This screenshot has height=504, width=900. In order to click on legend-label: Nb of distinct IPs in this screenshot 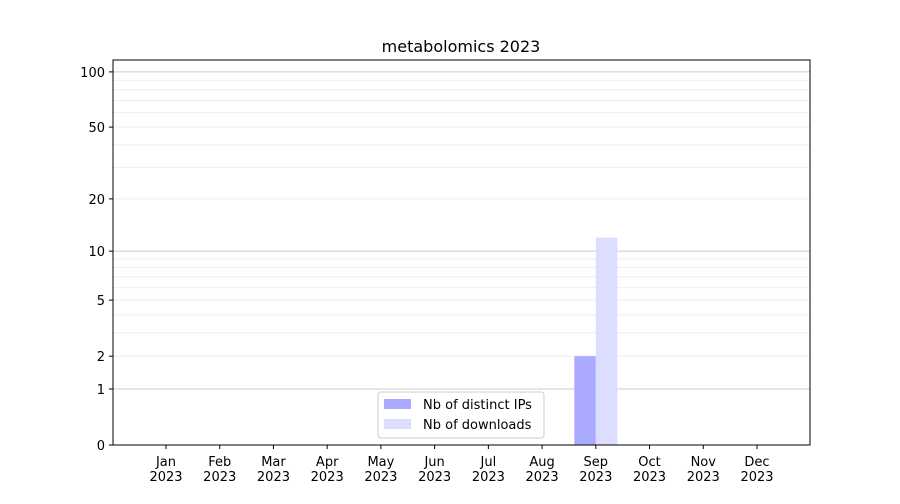, I will do `click(477, 405)`.